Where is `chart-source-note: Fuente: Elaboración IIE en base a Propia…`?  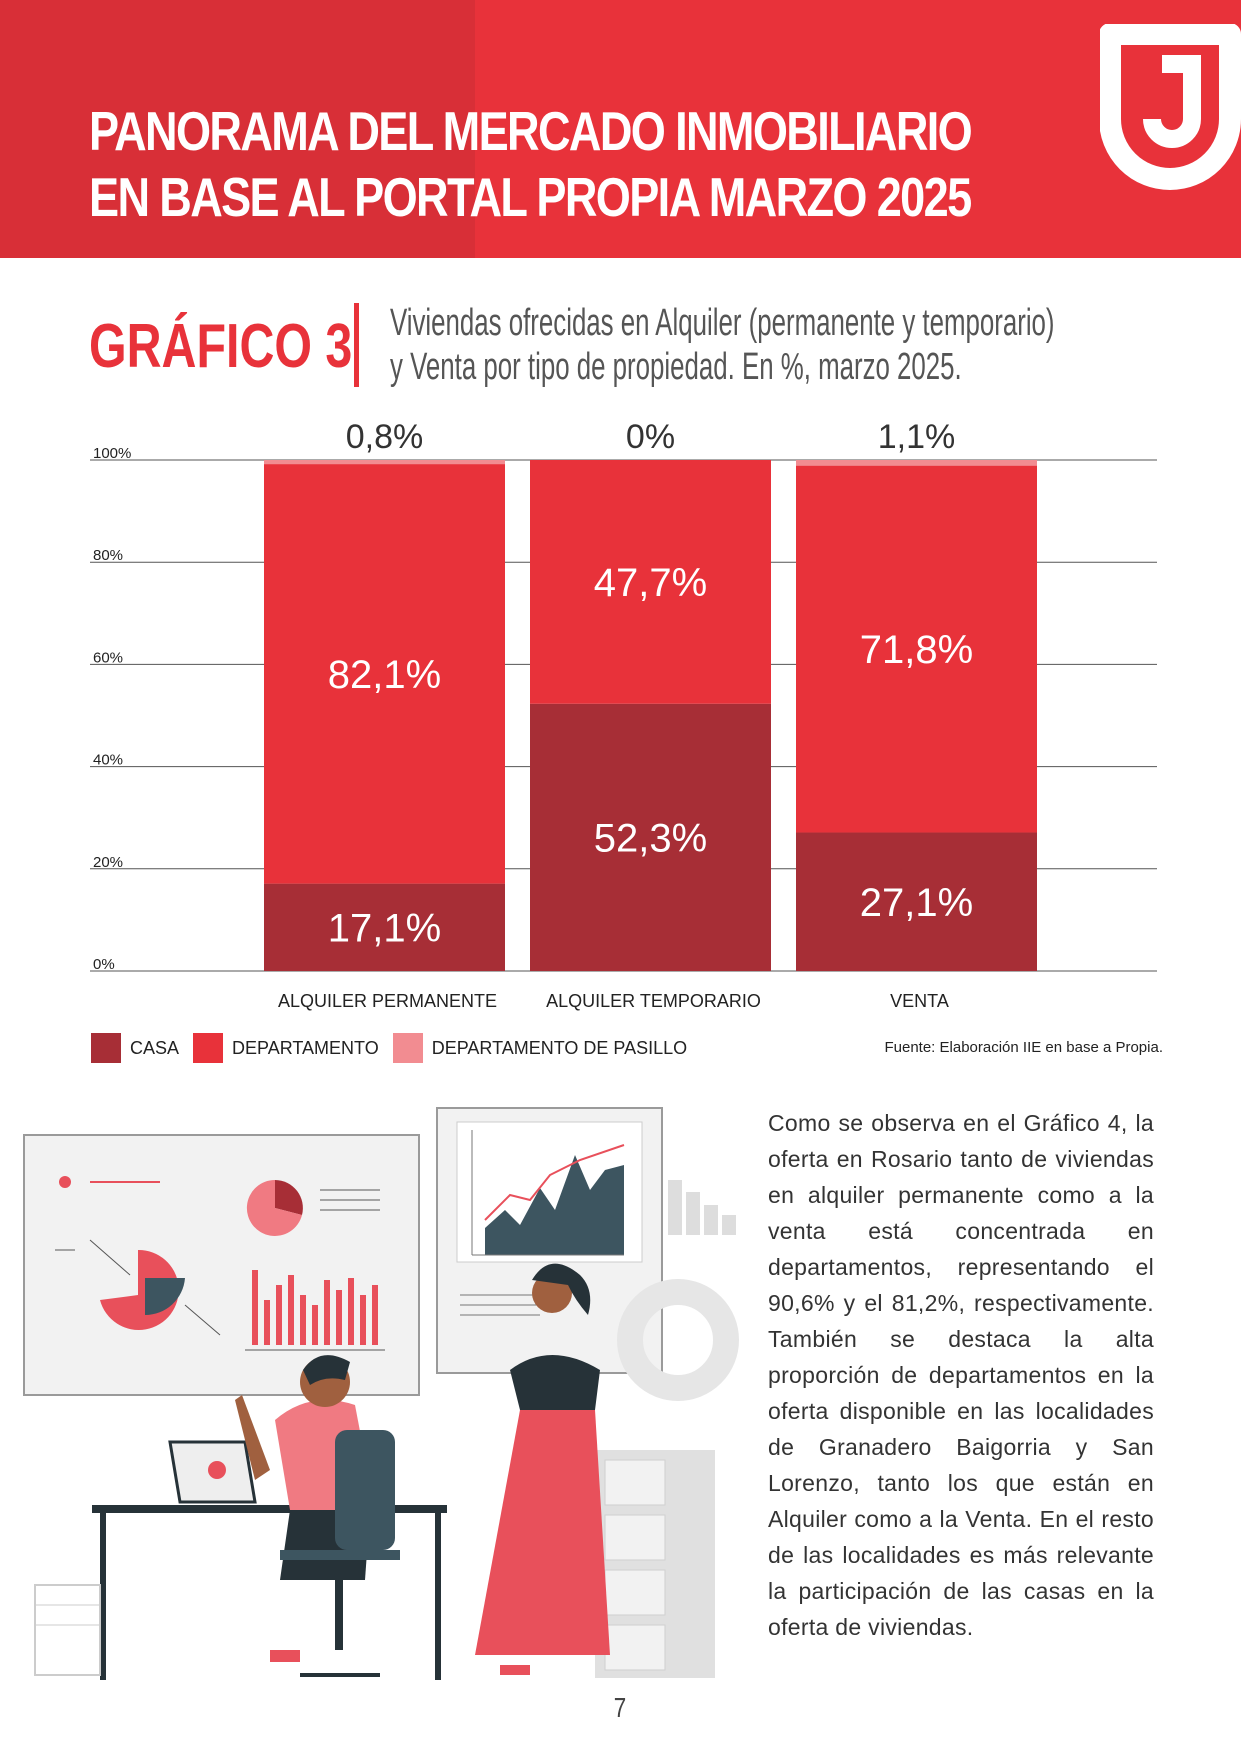 chart-source-note: Fuente: Elaboración IIE en base a Propia… is located at coordinates (1023, 1047).